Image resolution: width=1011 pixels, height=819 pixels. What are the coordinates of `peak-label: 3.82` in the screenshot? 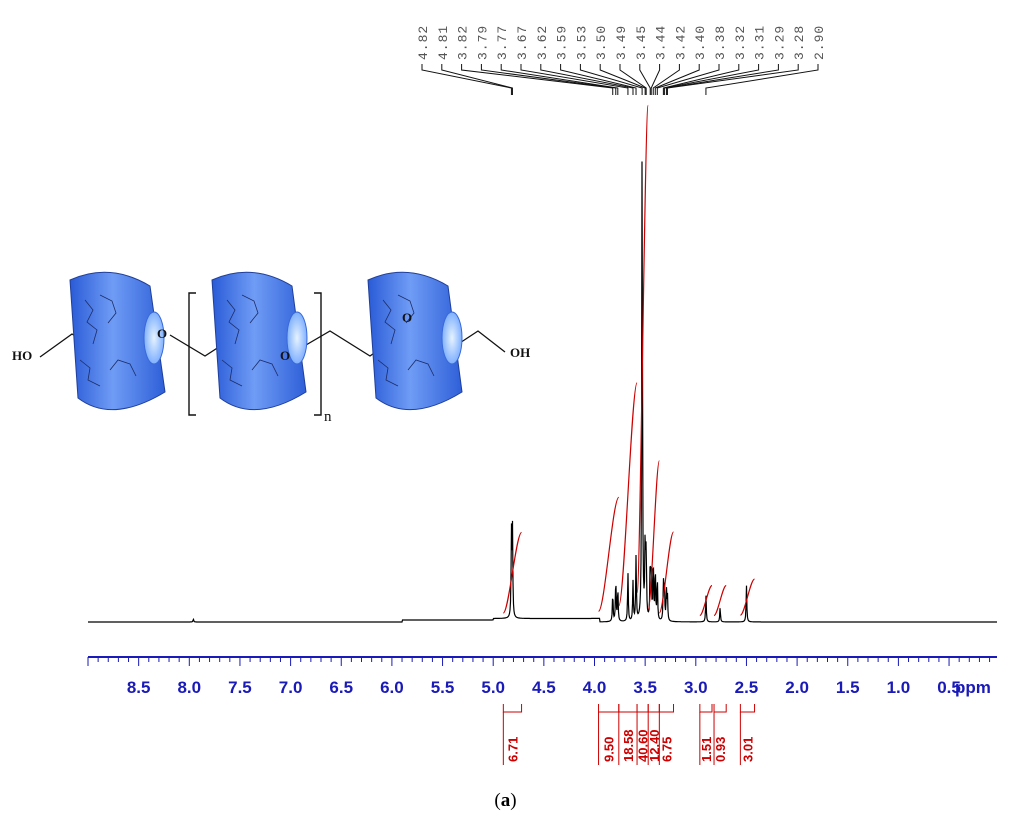 It's located at (463, 42).